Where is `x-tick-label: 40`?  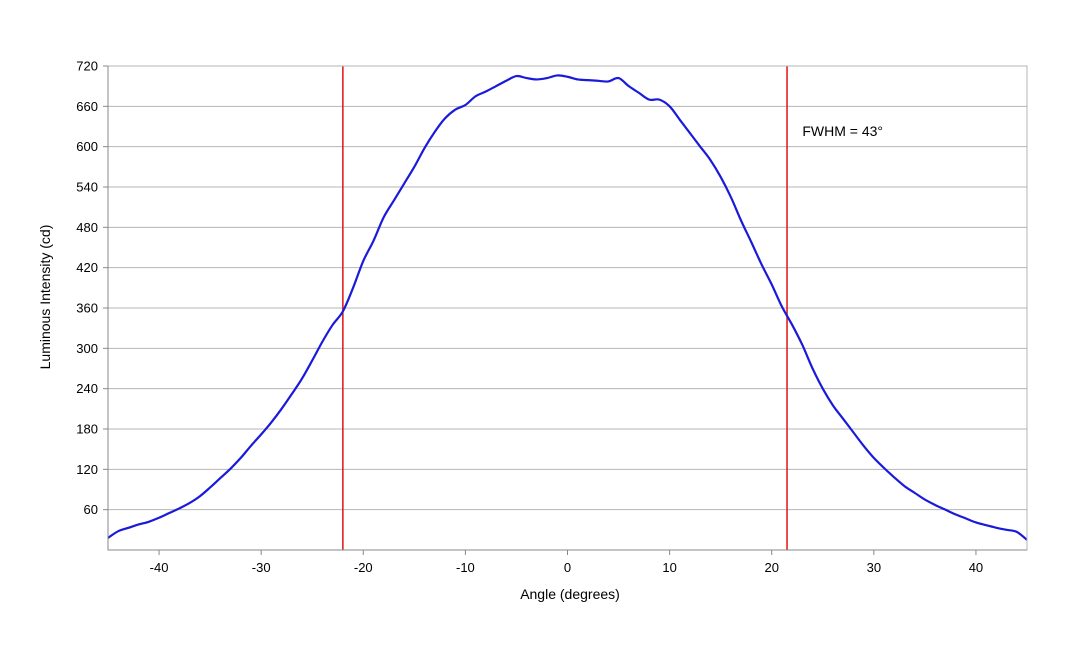
x-tick-label: 40 is located at coordinates (976, 567).